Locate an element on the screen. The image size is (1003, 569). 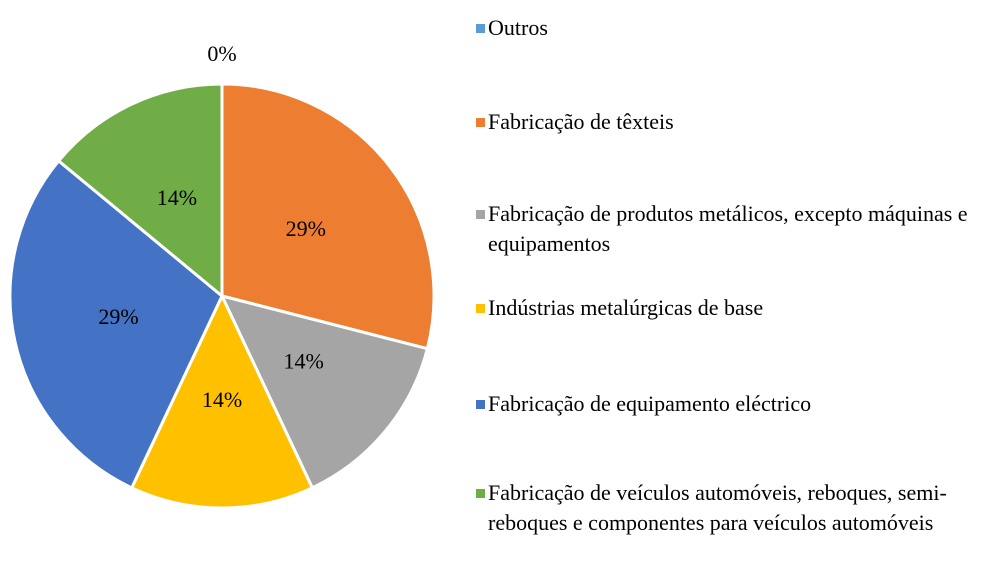
legend-label: Fabricação de equipamento eléctrico is located at coordinates (650, 403).